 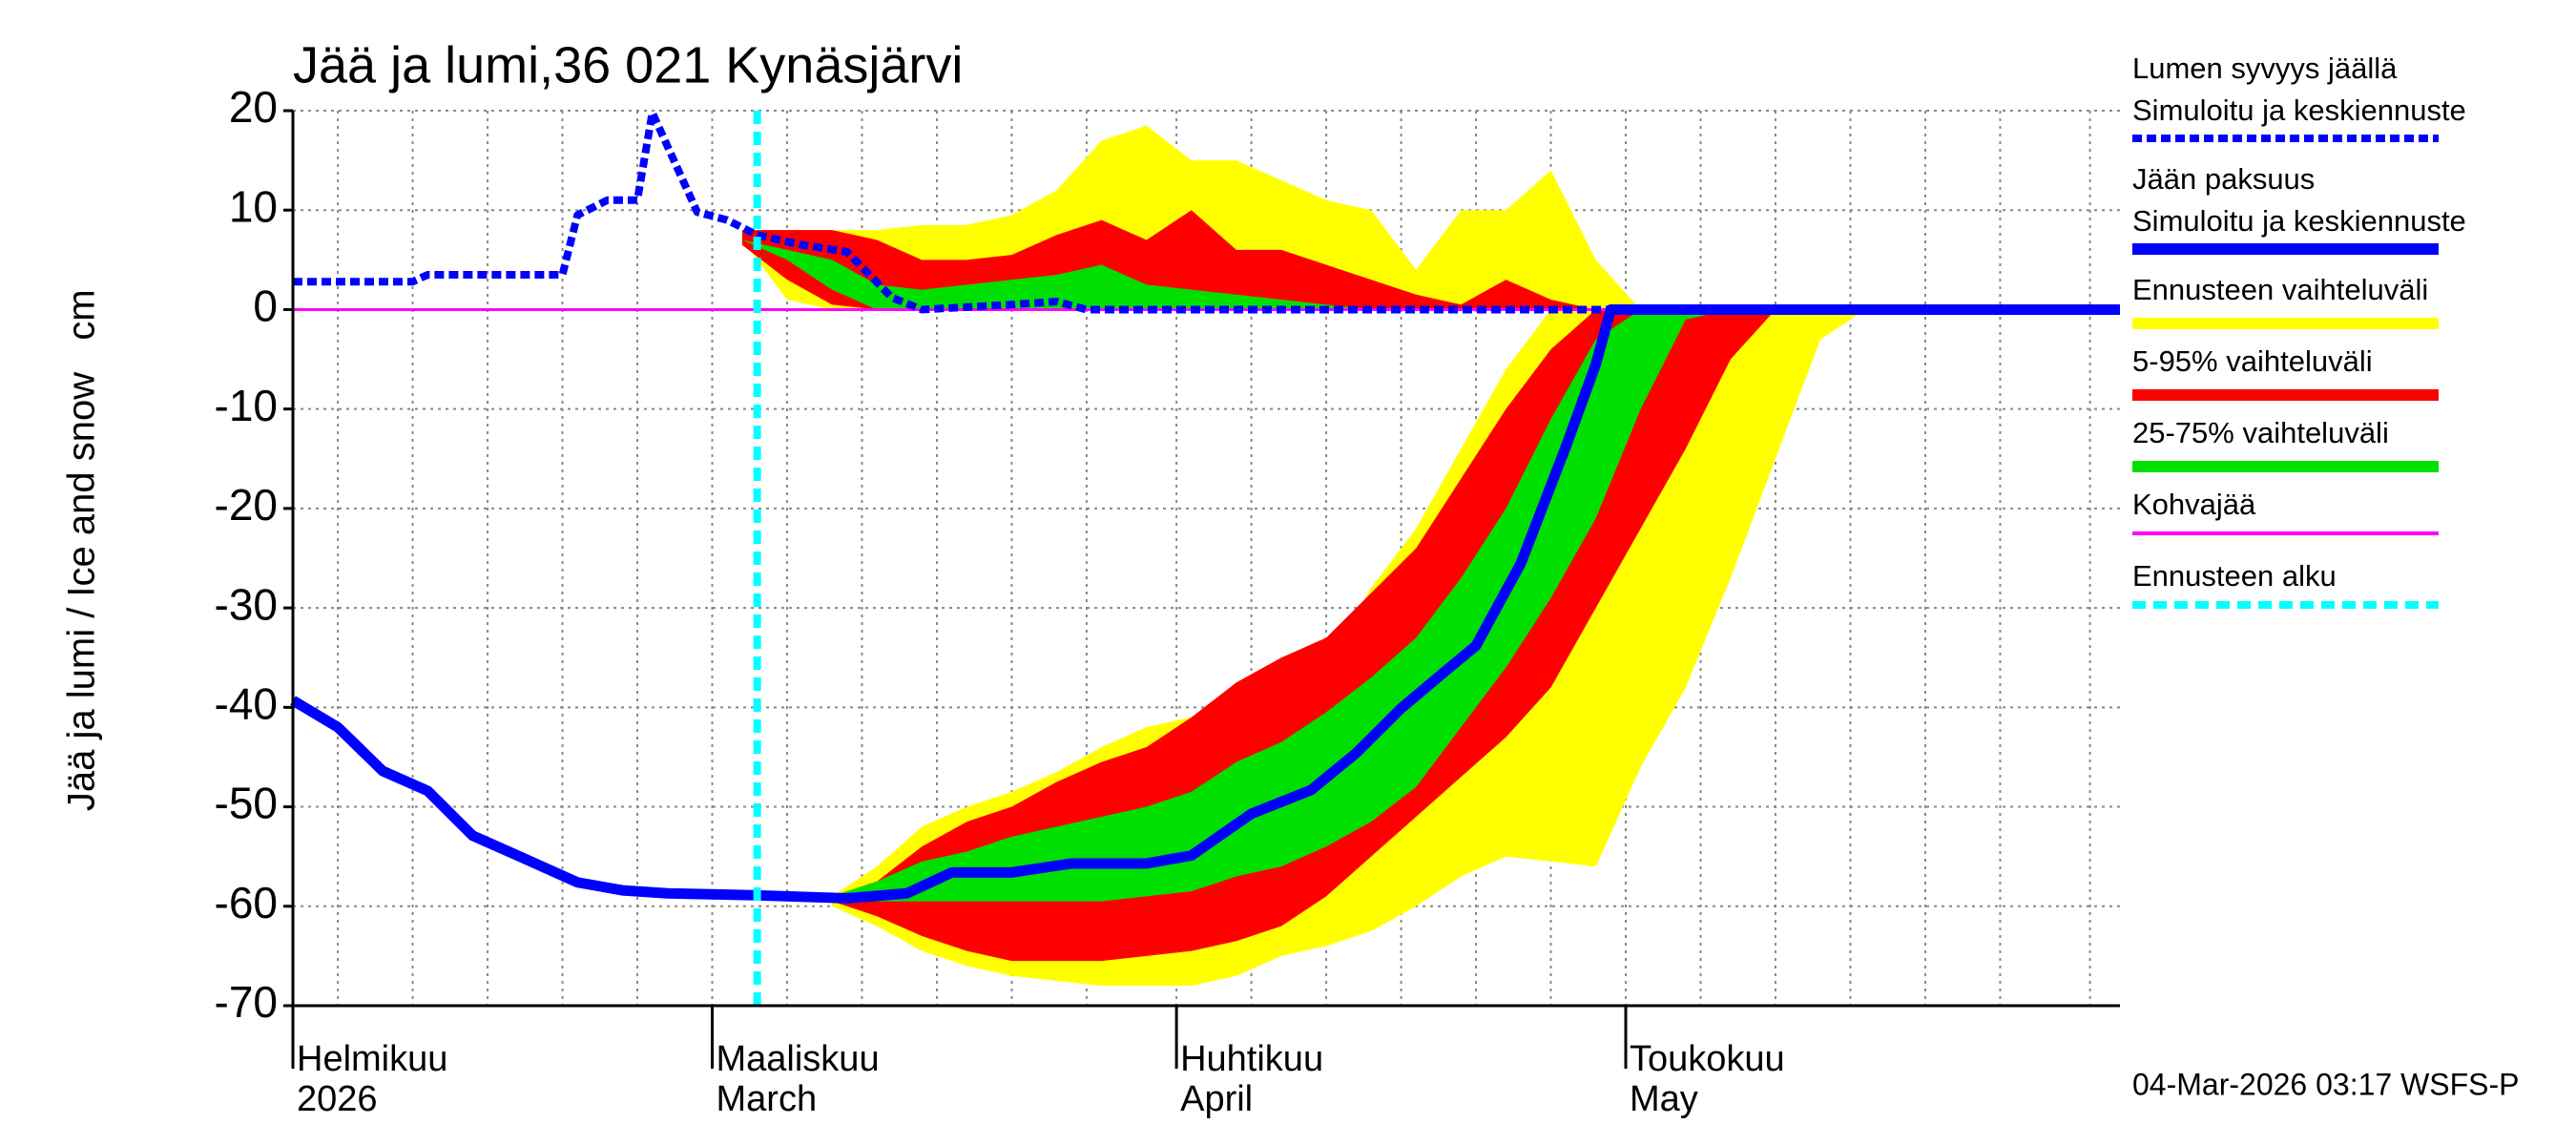 I want to click on y-tick-label: -60, so click(x=246, y=903).